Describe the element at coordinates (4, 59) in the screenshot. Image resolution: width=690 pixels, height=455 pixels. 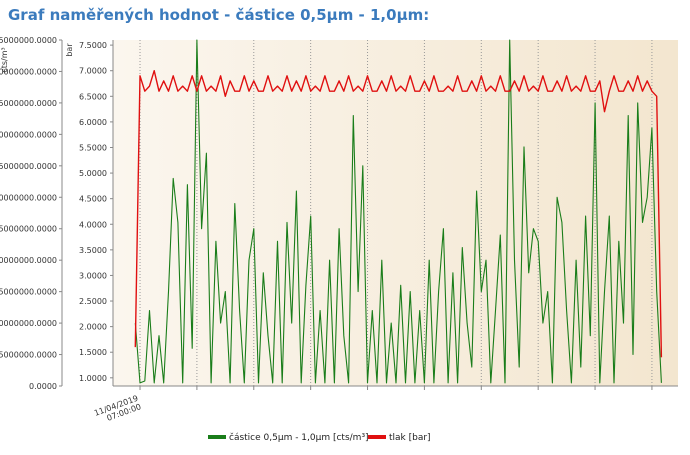
I see `y-axis-label: cts/m³` at that location.